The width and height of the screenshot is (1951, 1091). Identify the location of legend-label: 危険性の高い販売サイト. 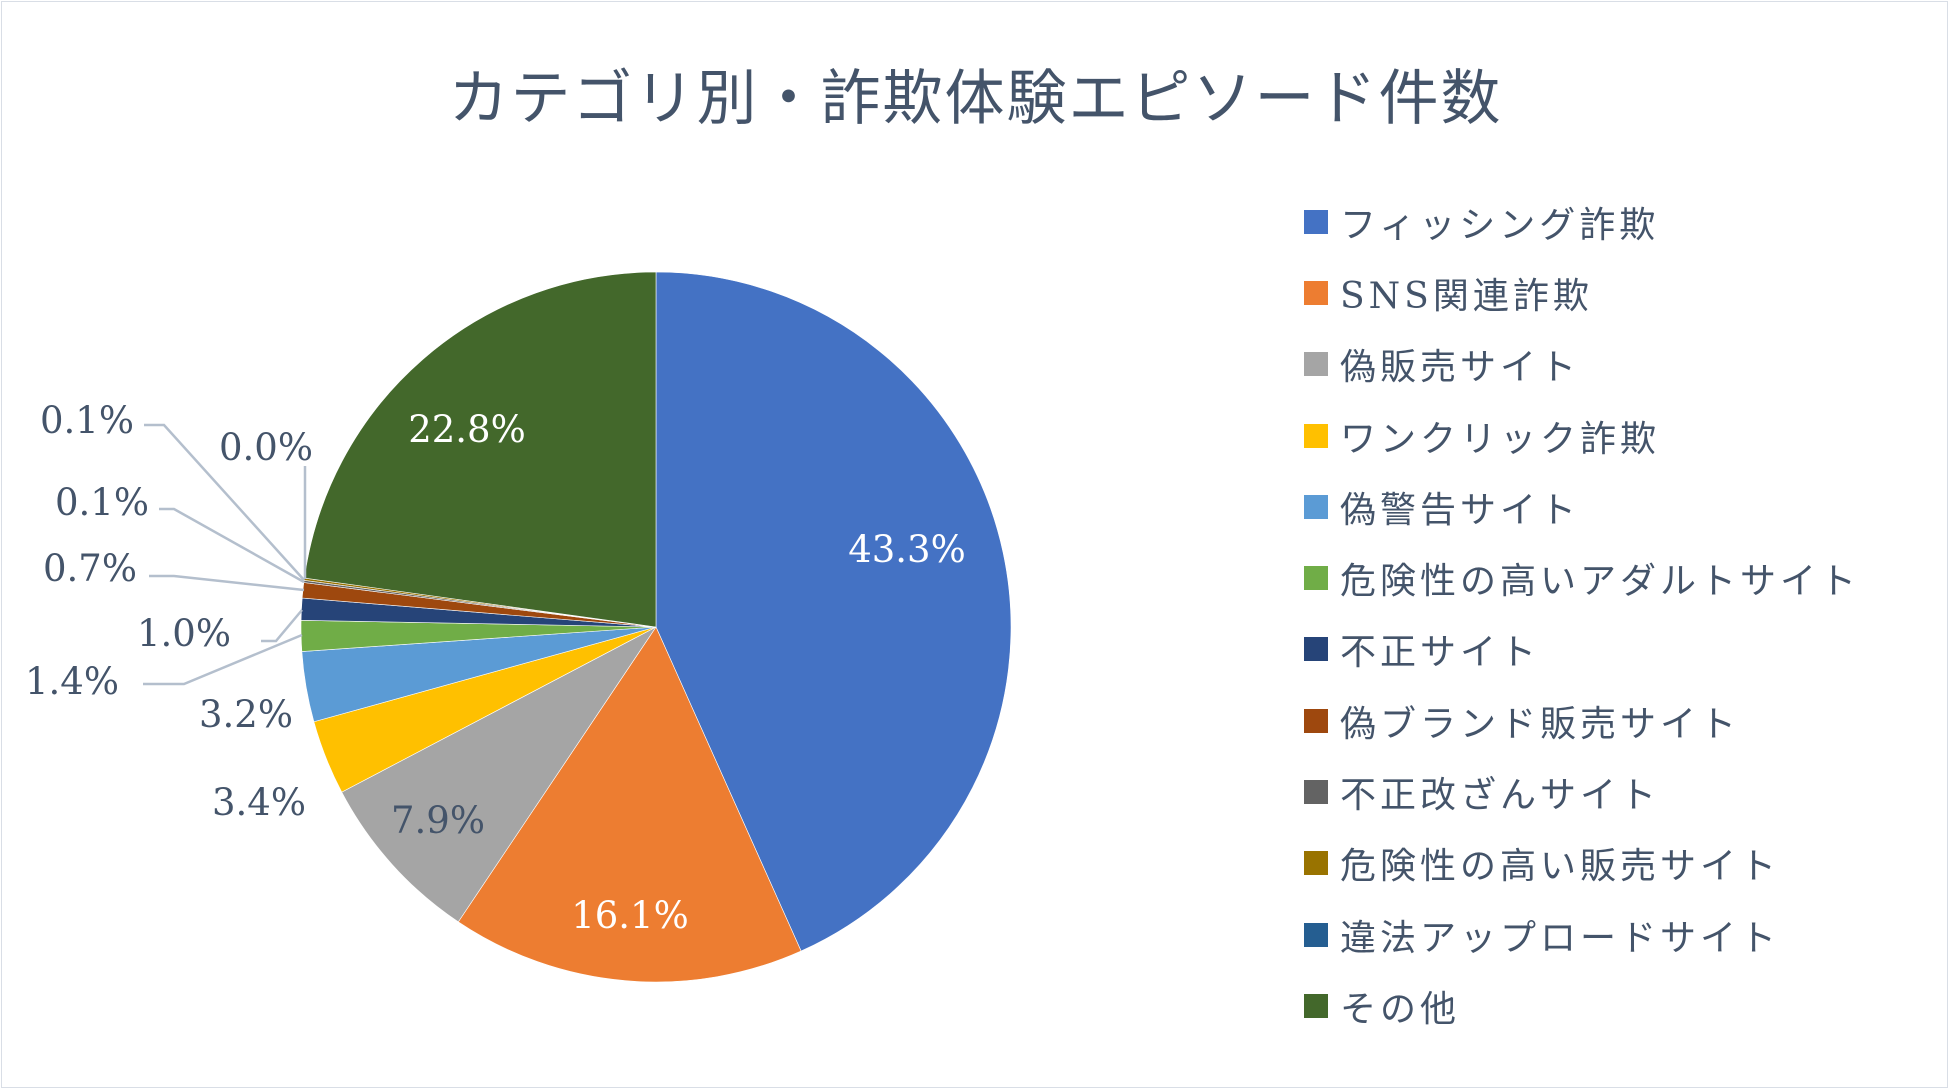
(1560, 867).